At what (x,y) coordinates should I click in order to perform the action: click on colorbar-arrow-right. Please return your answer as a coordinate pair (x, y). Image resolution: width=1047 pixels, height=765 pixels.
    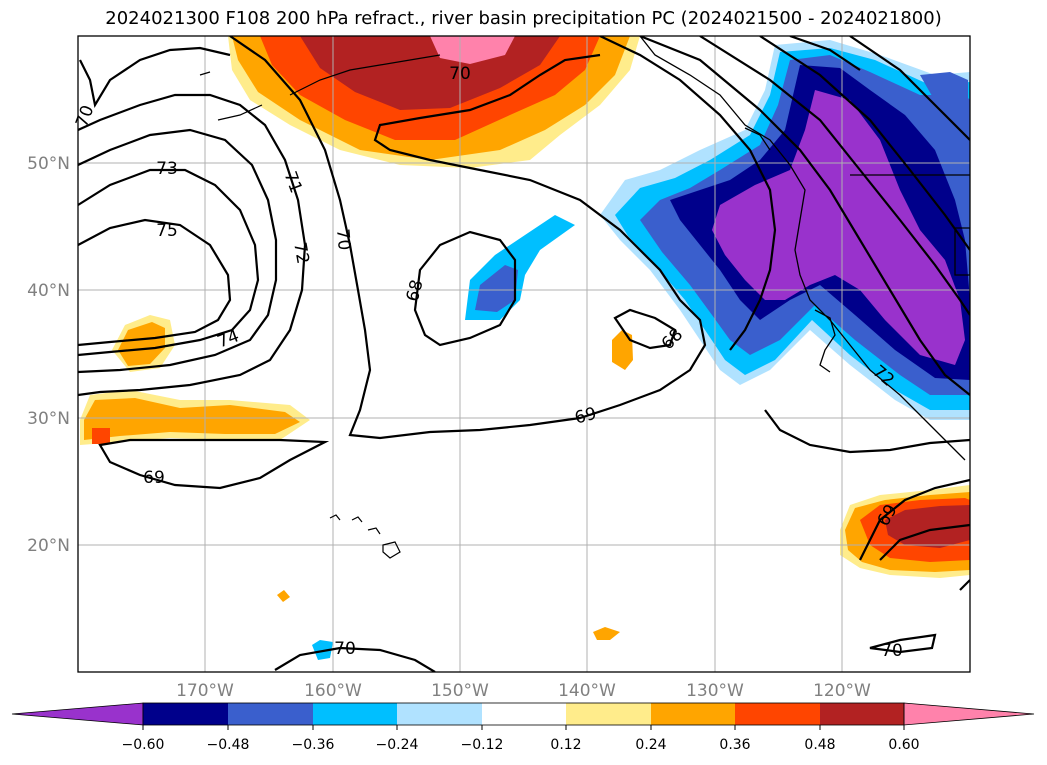
    Looking at the image, I should click on (969, 714).